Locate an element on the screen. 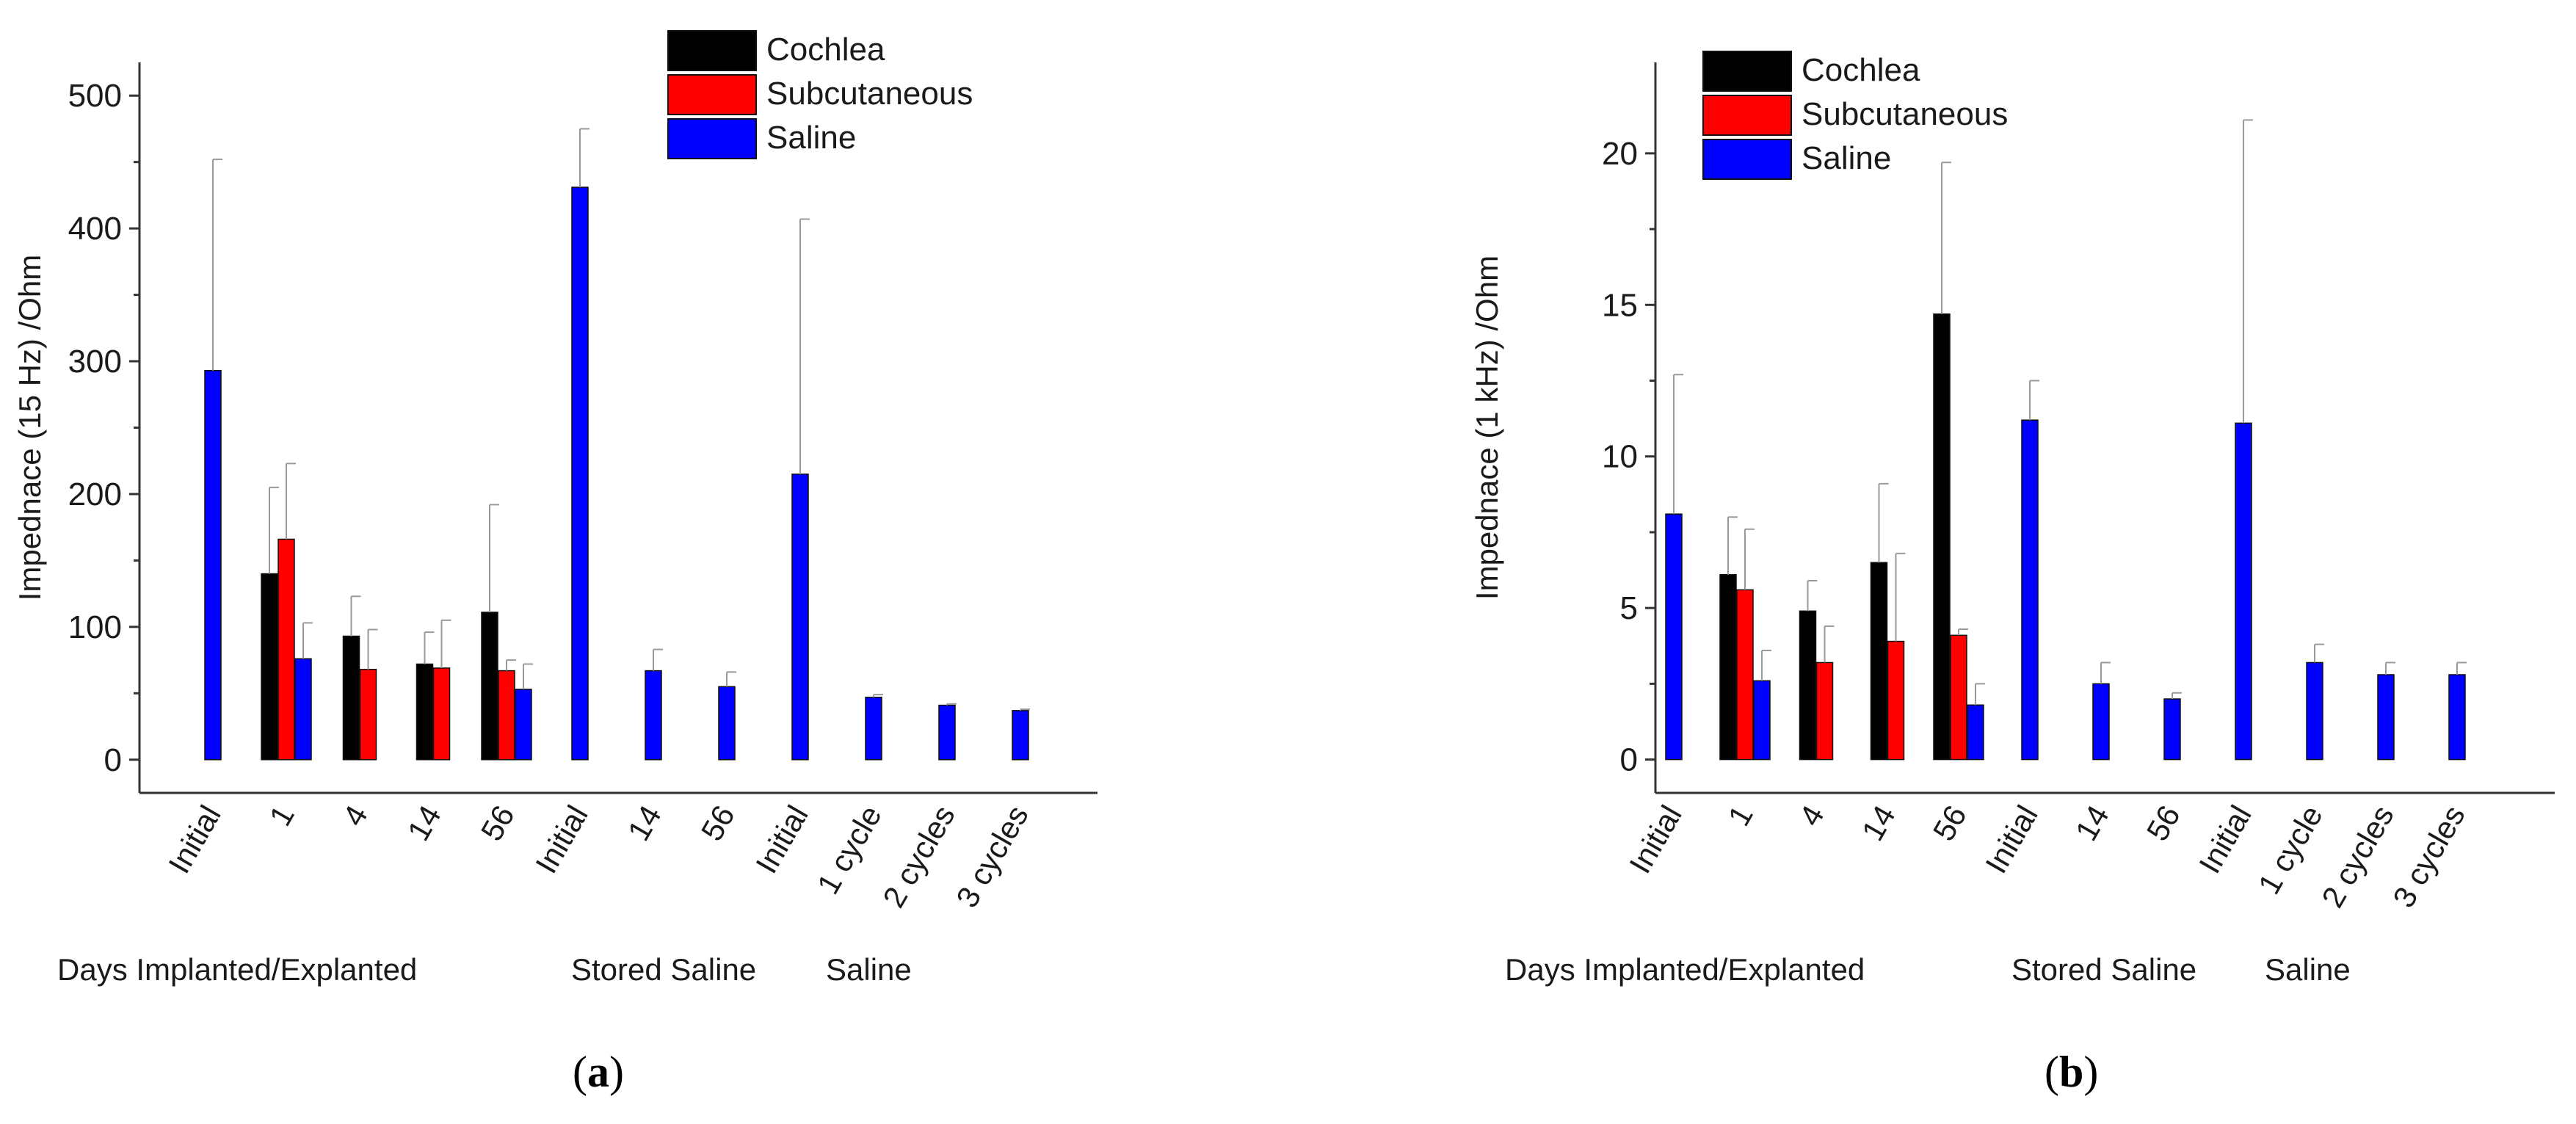  y-tick-label: 10 is located at coordinates (1620, 457).